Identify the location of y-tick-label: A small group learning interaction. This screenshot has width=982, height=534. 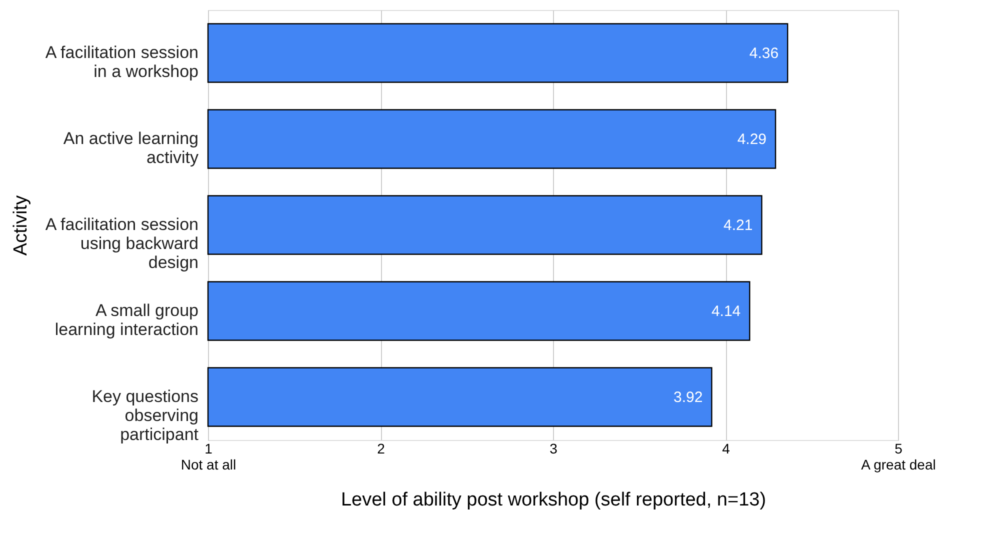
(126, 320).